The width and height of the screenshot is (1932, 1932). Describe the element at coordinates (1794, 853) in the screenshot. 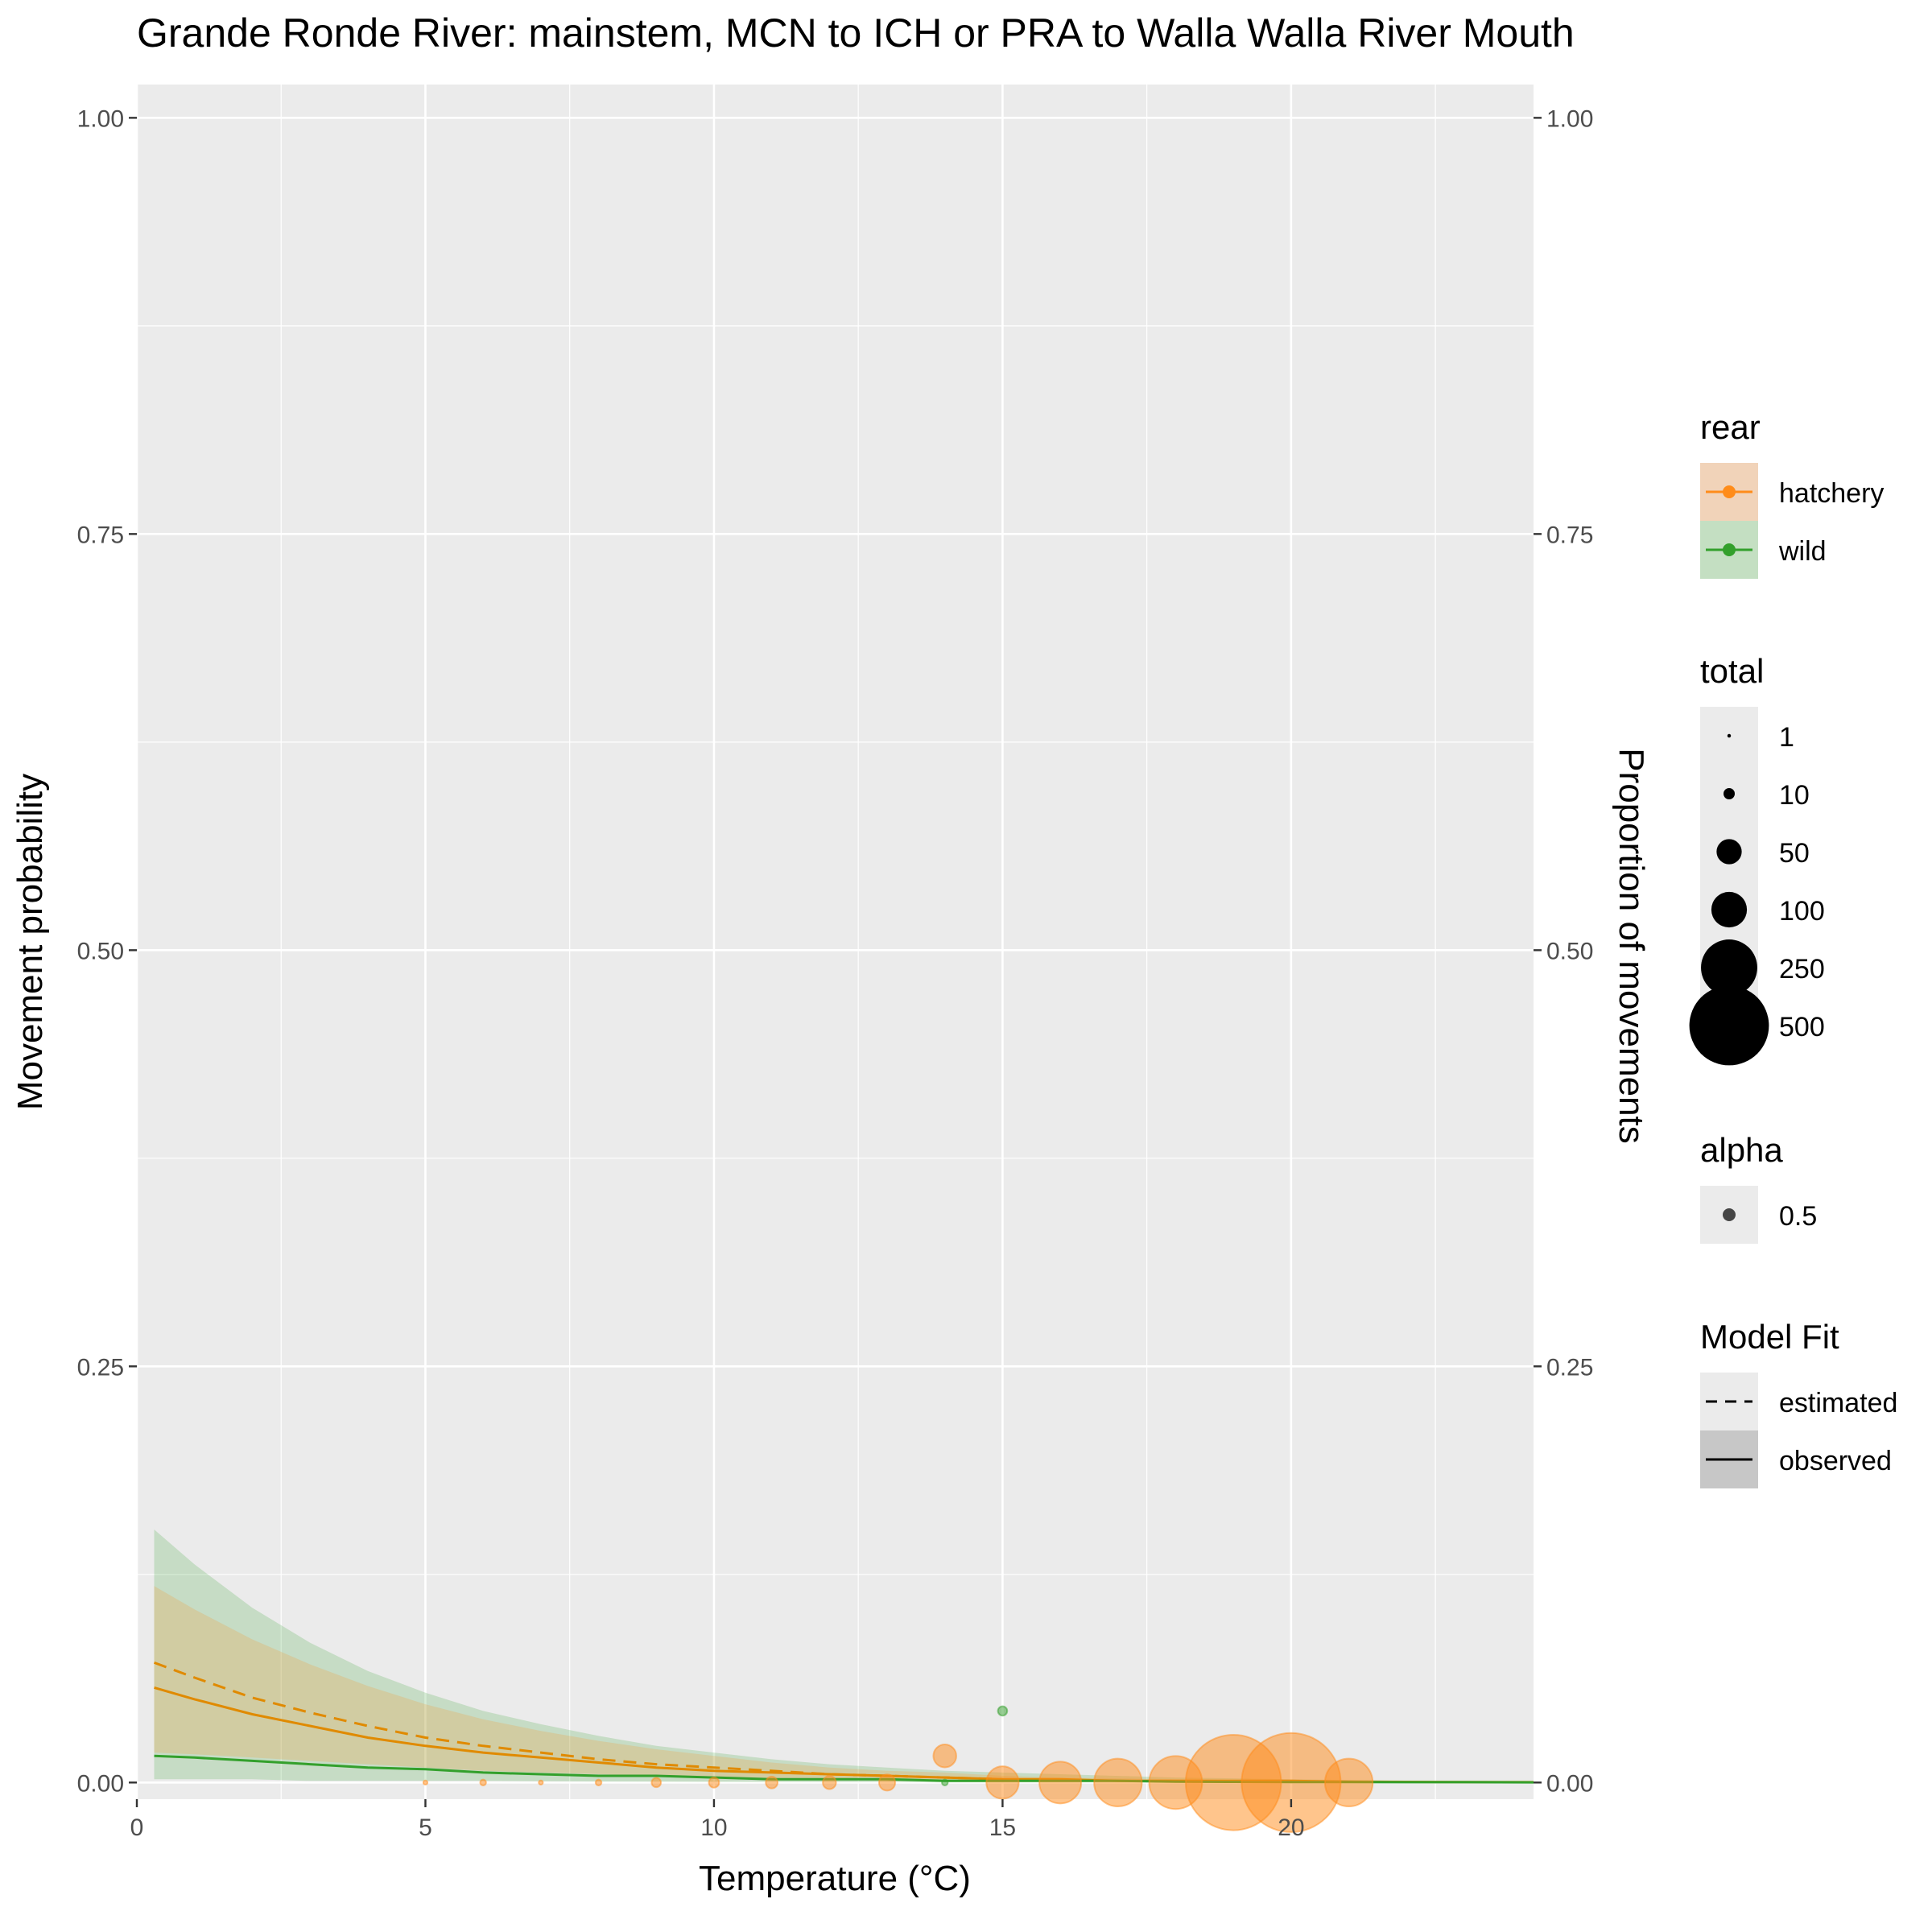

I see `legend-total-label: 50` at that location.